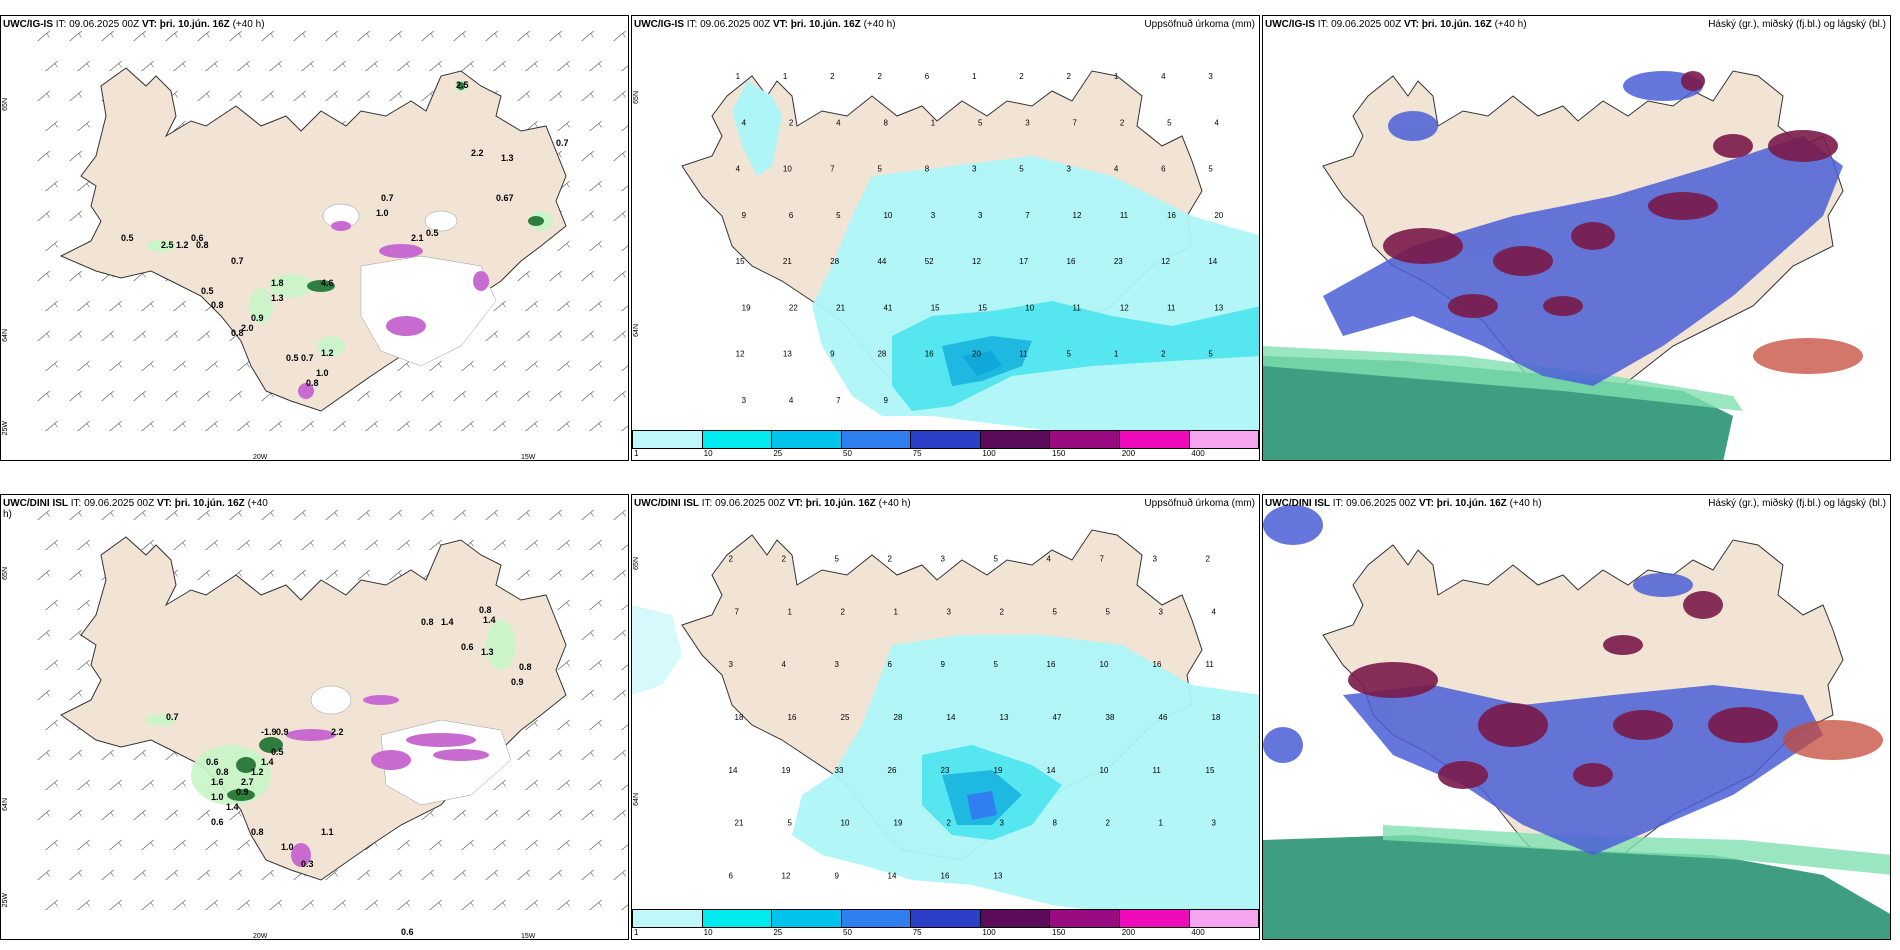 This screenshot has height=950, width=1900. I want to click on value-label: 0.7, so click(237, 261).